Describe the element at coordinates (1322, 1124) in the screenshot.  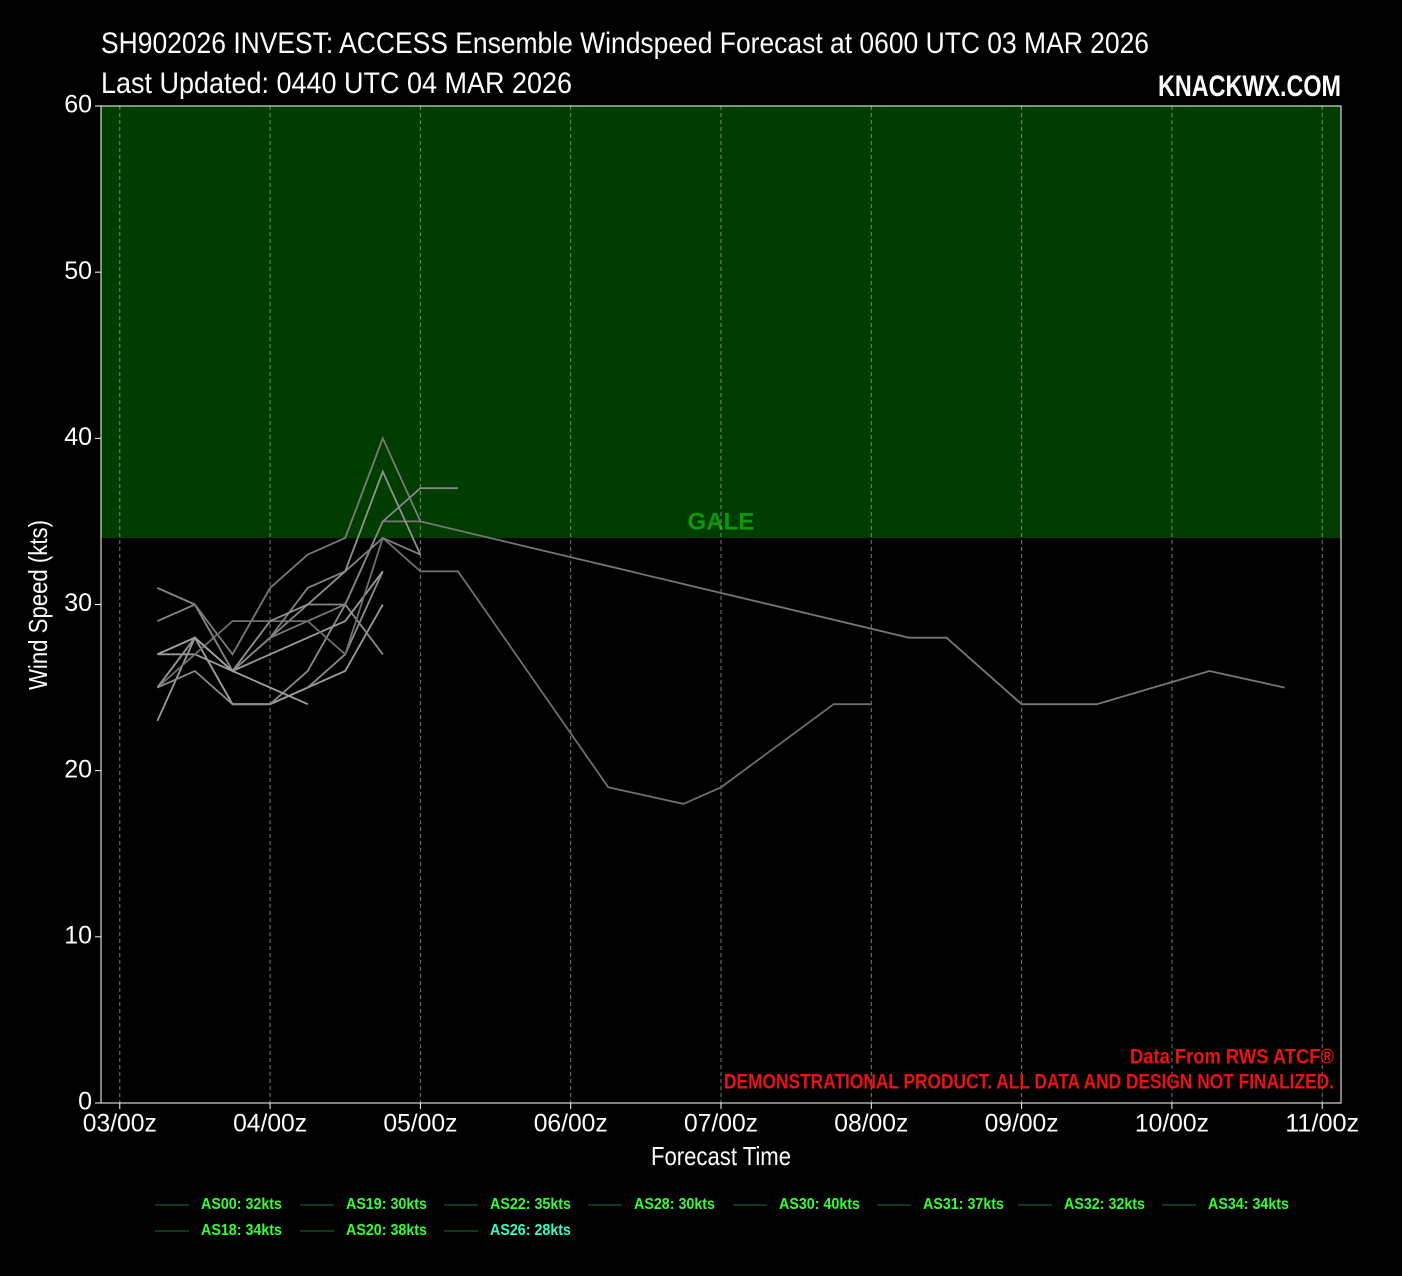
I see `x-tick-label: 11/00z` at that location.